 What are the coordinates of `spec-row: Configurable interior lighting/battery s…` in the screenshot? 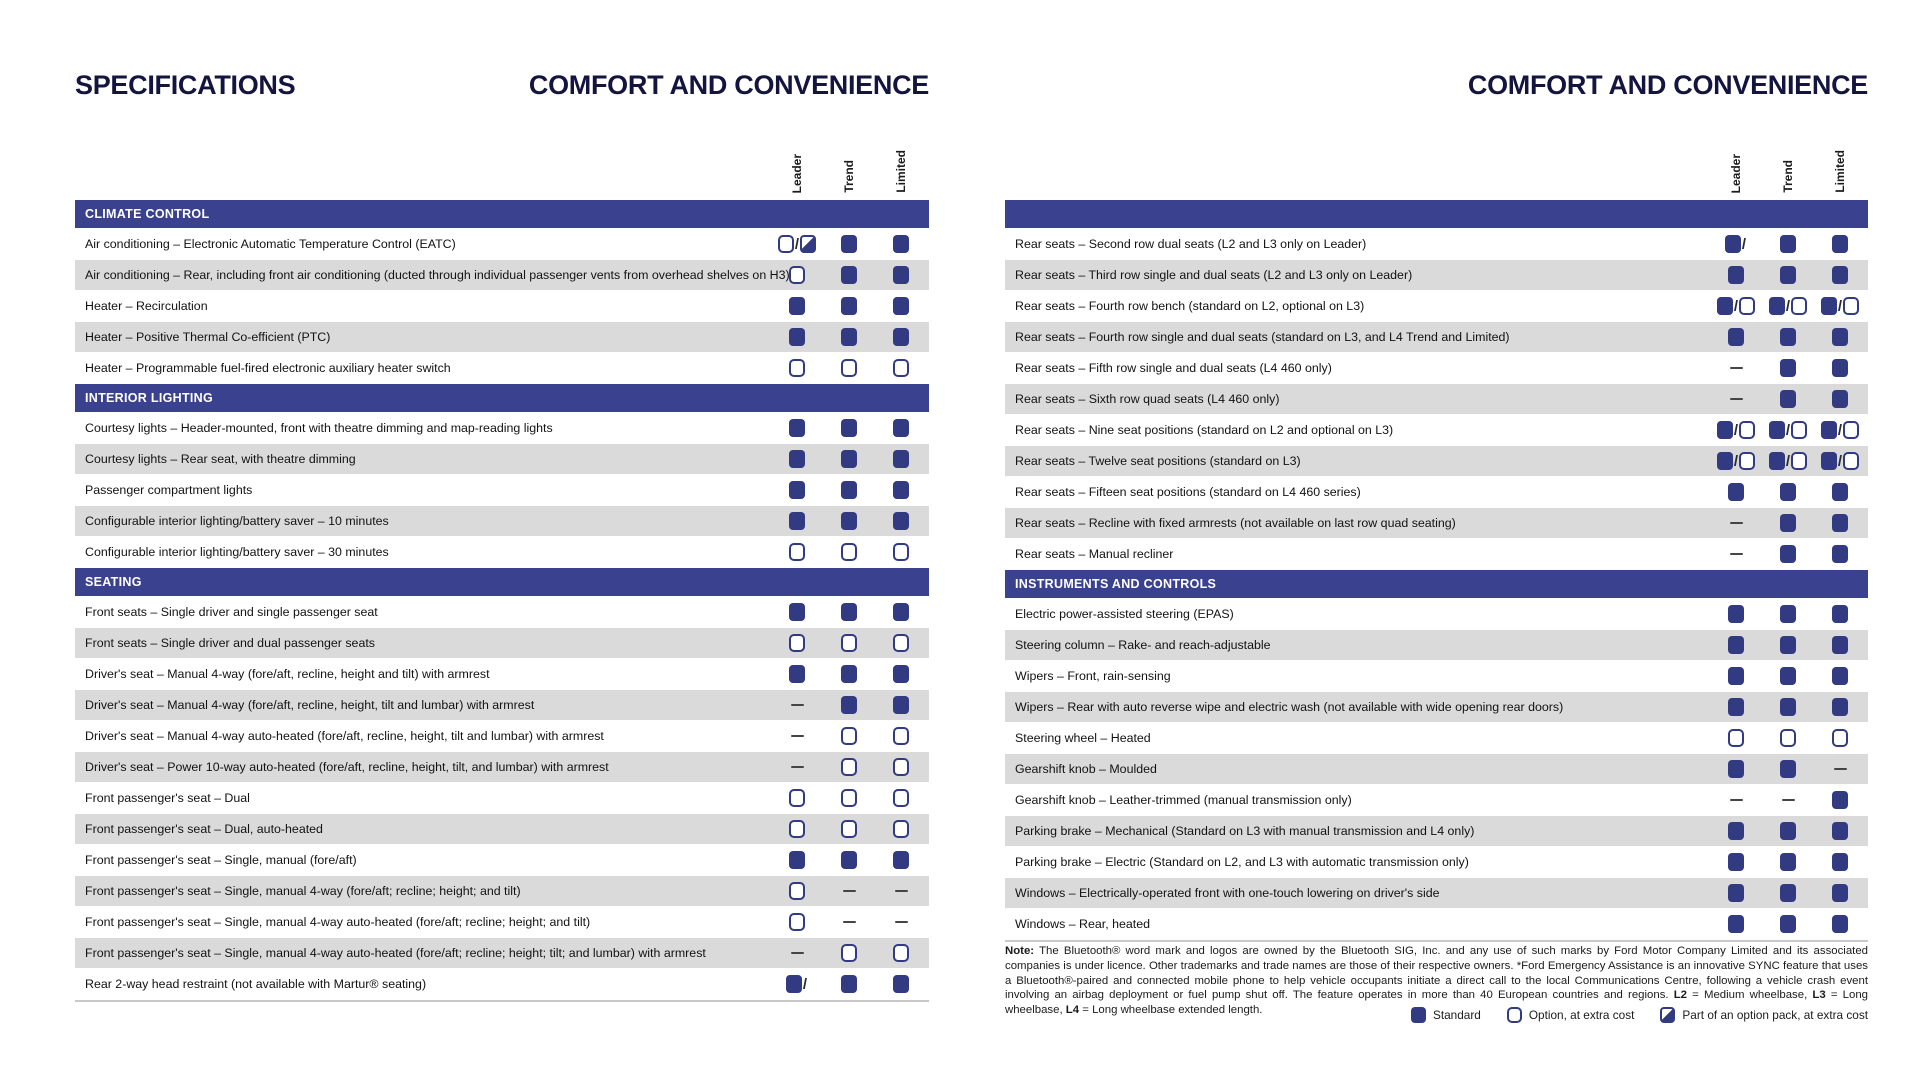 It's located at (502, 552).